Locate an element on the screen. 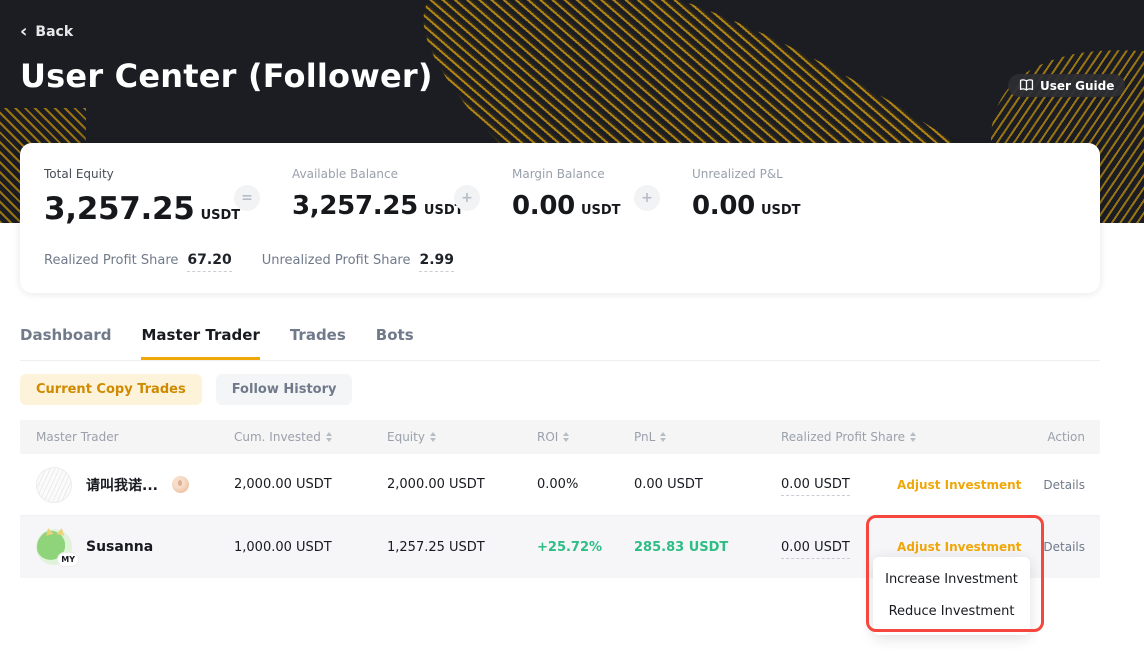 The width and height of the screenshot is (1144, 664). profit-share-value: 67.20 is located at coordinates (209, 262).